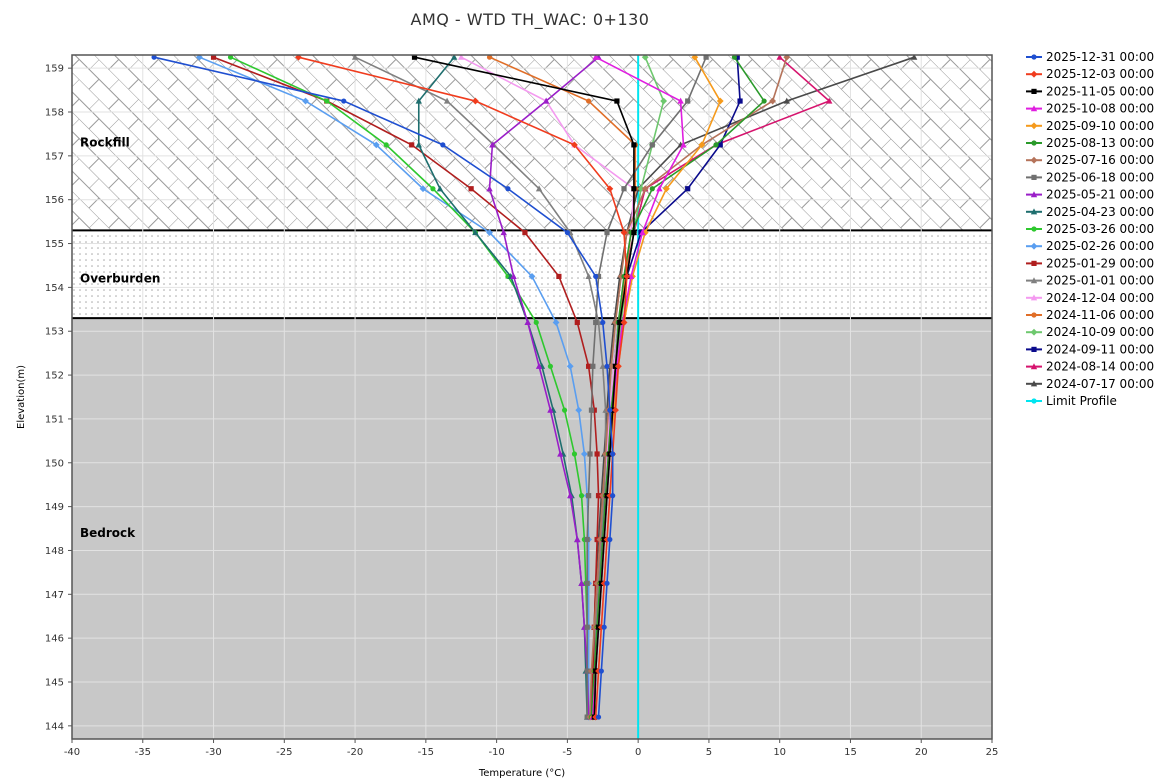 The height and width of the screenshot is (783, 1159). Describe the element at coordinates (1090, 177) in the screenshot. I see `legend-item: 2025-06-18 00:00` at that location.